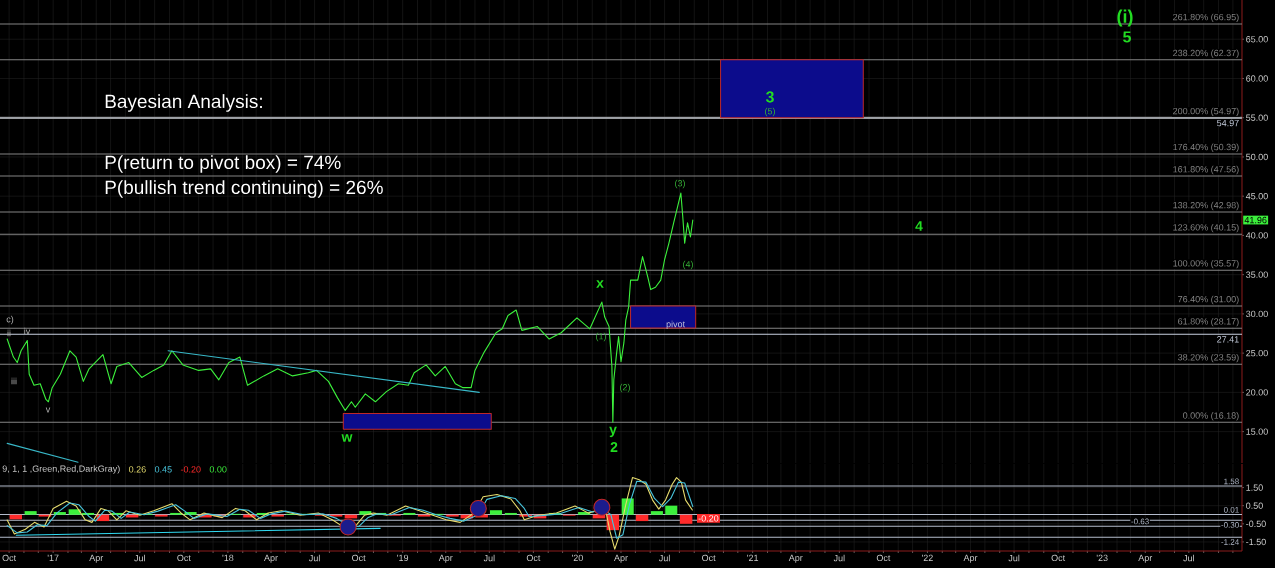 This screenshot has height=568, width=1275. Describe the element at coordinates (1255, 220) in the screenshot. I see `annotation: 41.96` at that location.